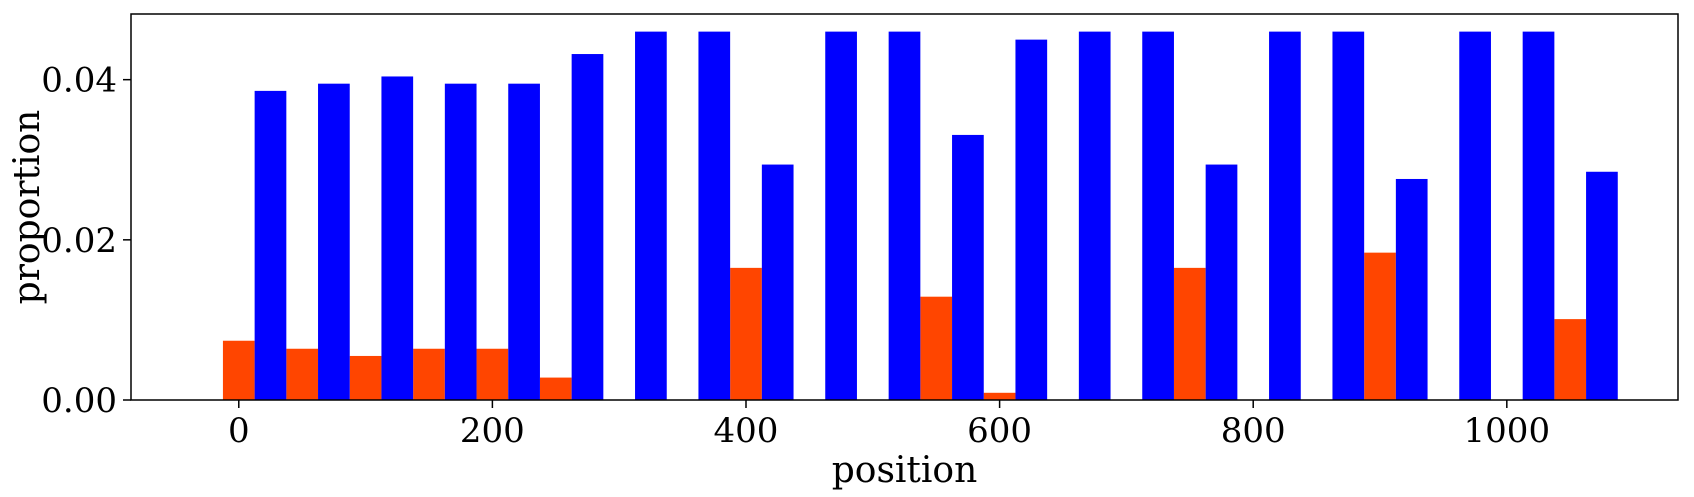 This screenshot has width=1694, height=497. Describe the element at coordinates (79, 241) in the screenshot. I see `y-tick-label: 0.02` at that location.